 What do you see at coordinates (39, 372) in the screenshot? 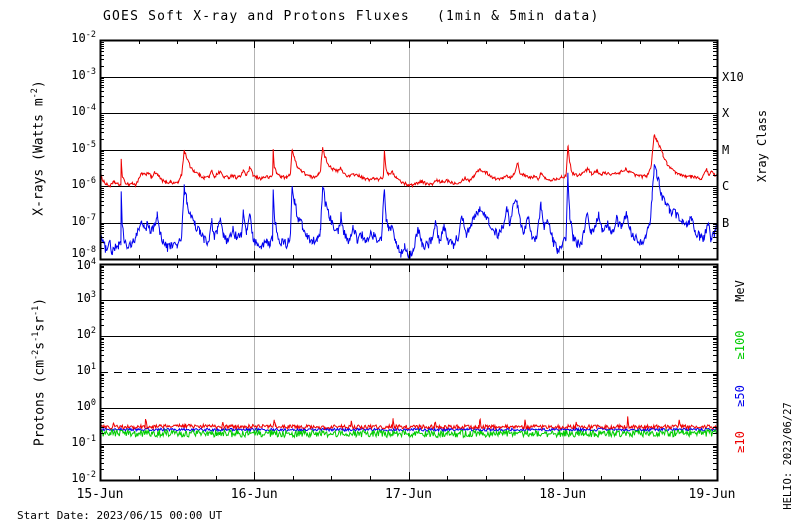
I see `proton-flux-panel-ylabel: Protons (cm-2s-1sr-1)` at bounding box center [39, 372].